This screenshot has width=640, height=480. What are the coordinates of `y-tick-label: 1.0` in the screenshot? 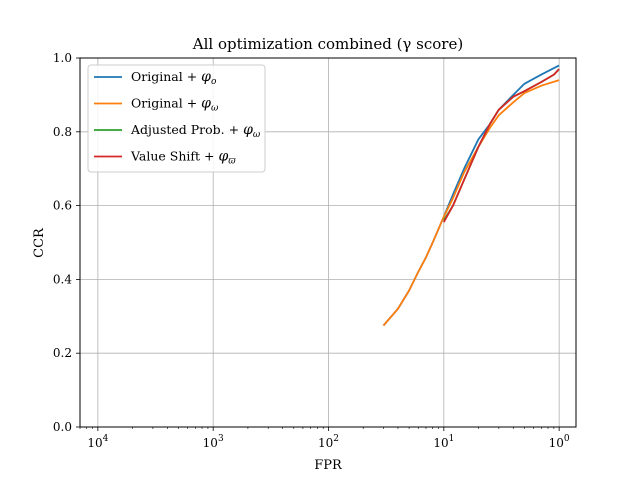 It's located at (62, 58).